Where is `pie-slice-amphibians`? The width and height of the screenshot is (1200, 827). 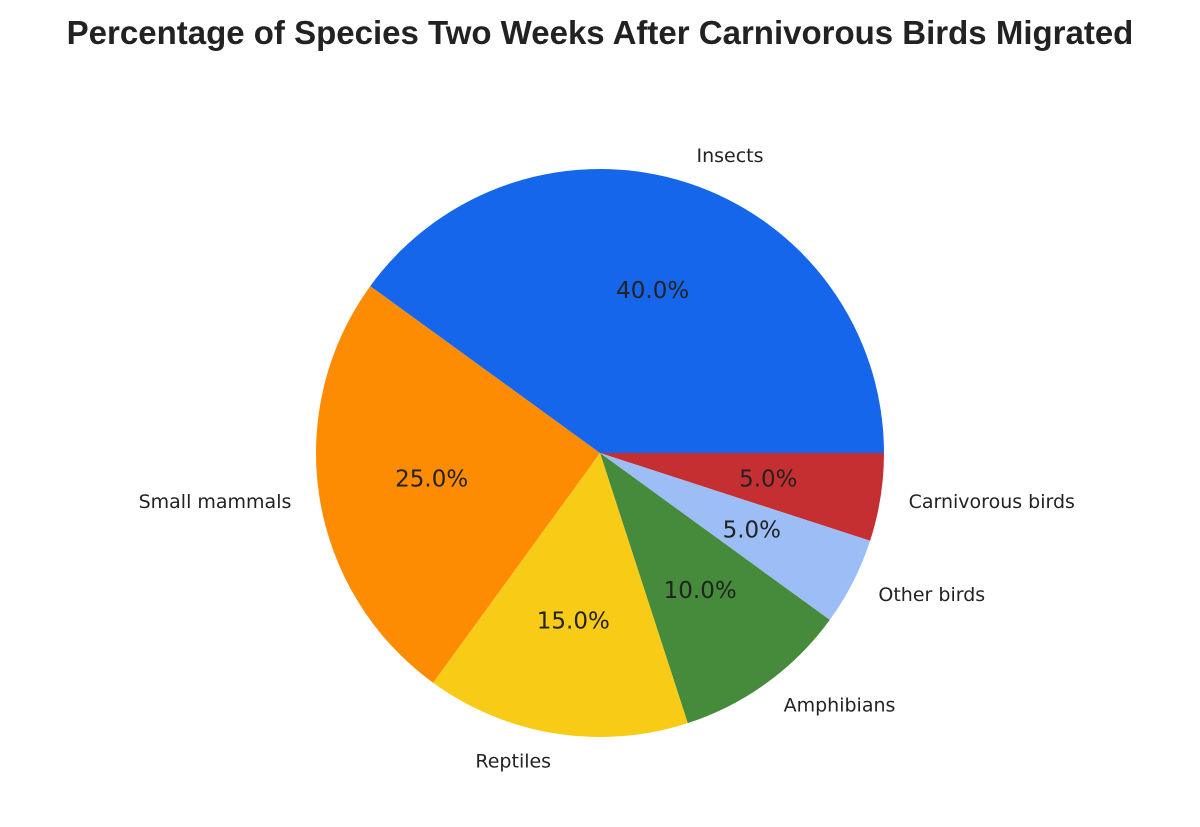
pie-slice-amphibians is located at coordinates (715, 588).